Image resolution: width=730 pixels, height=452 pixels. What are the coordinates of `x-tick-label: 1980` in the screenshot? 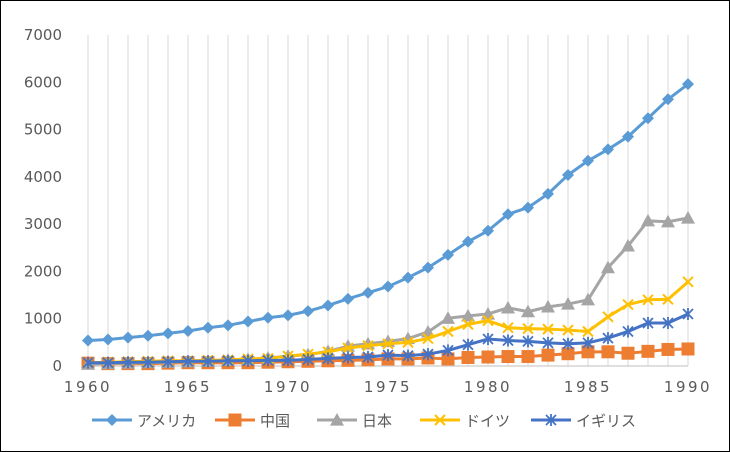 It's located at (488, 387).